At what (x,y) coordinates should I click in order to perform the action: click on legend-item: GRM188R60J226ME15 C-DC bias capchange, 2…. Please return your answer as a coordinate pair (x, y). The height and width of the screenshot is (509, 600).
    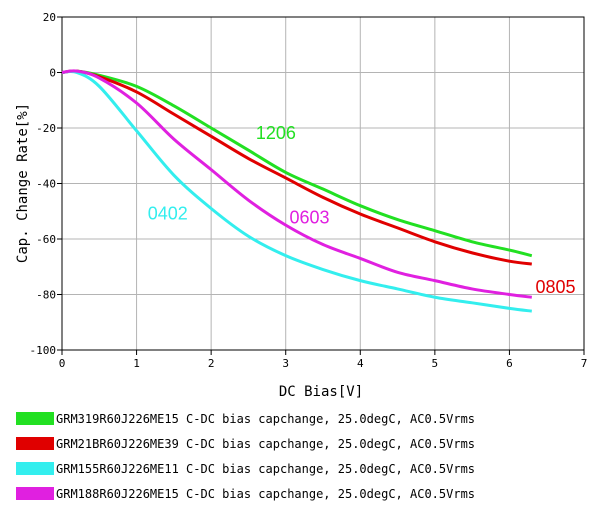
    Looking at the image, I should click on (301, 493).